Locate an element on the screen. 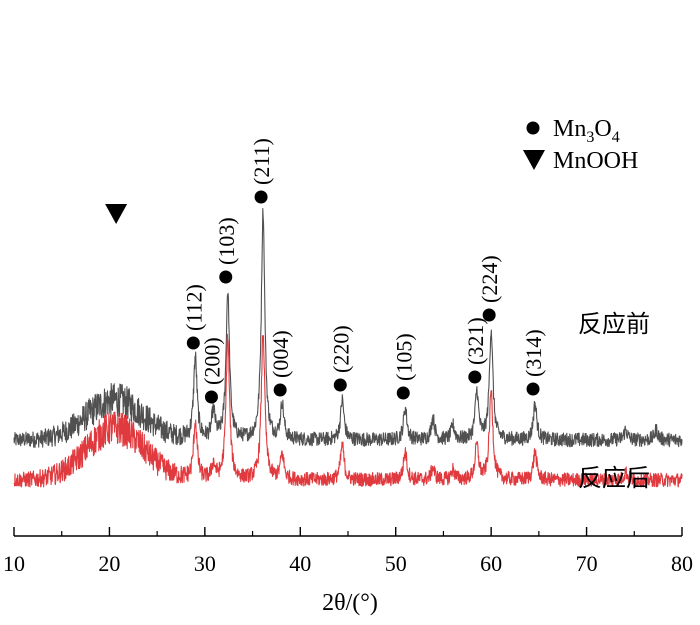 Image resolution: width=700 pixels, height=625 pixels. mnooh-marker is located at coordinates (116, 214).